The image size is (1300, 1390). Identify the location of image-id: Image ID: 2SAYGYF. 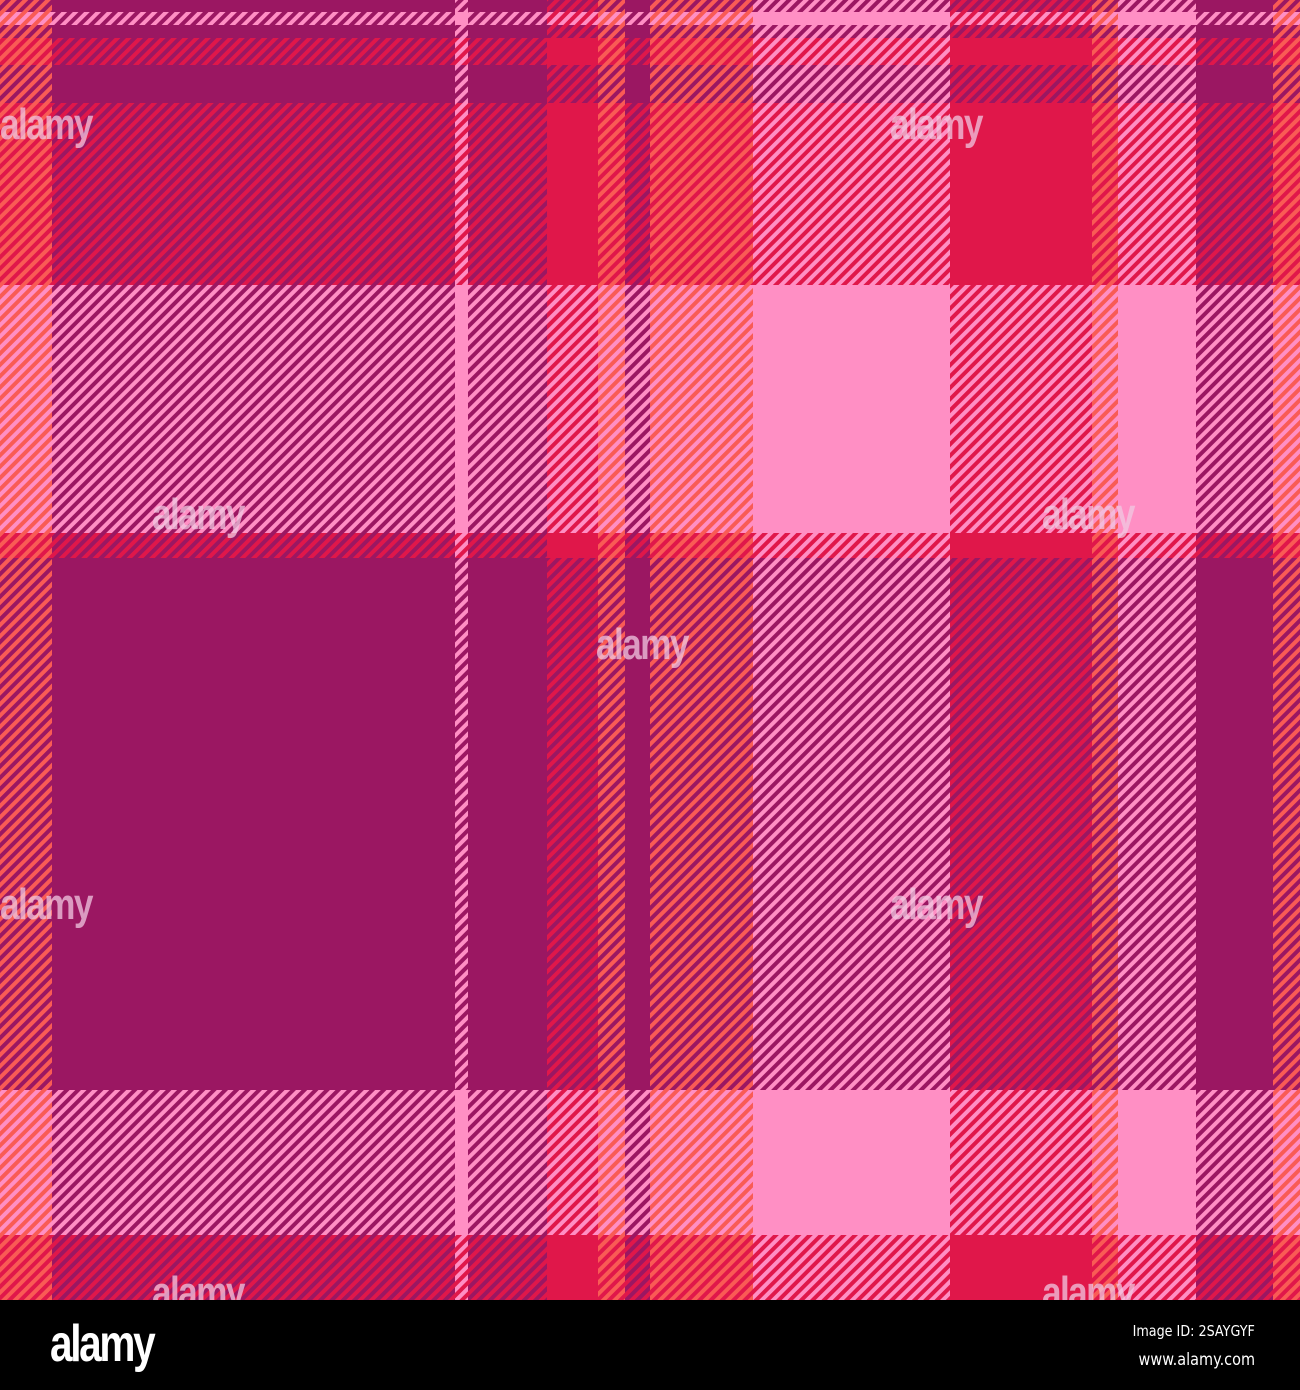
(1193, 1331).